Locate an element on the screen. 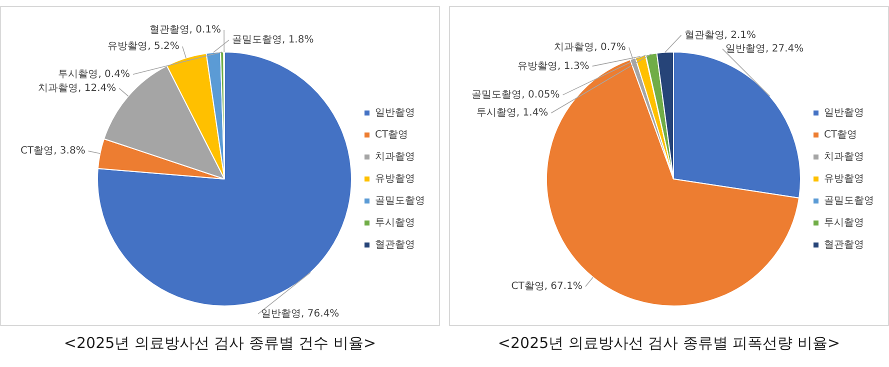 Image resolution: width=889 pixels, height=367 pixels. data-label: 일반촬영, 27.4% is located at coordinates (765, 49).